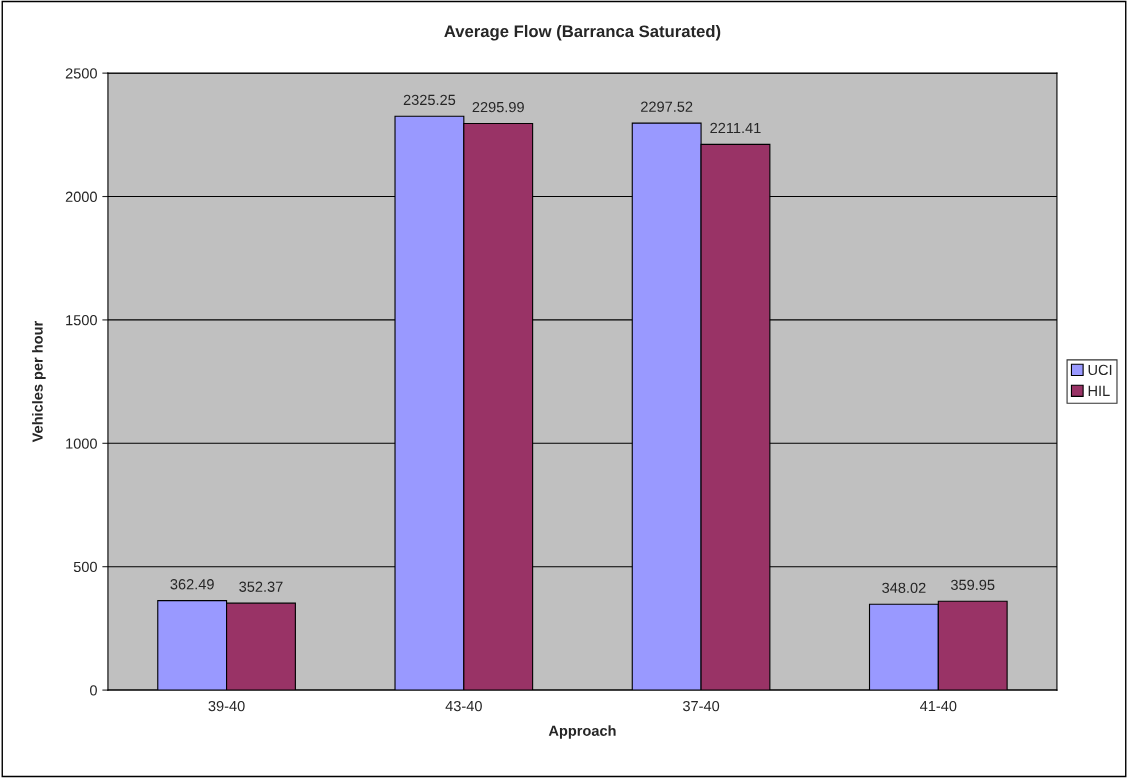 The image size is (1128, 778). Describe the element at coordinates (93, 690) in the screenshot. I see `y-tick-label: 0` at that location.